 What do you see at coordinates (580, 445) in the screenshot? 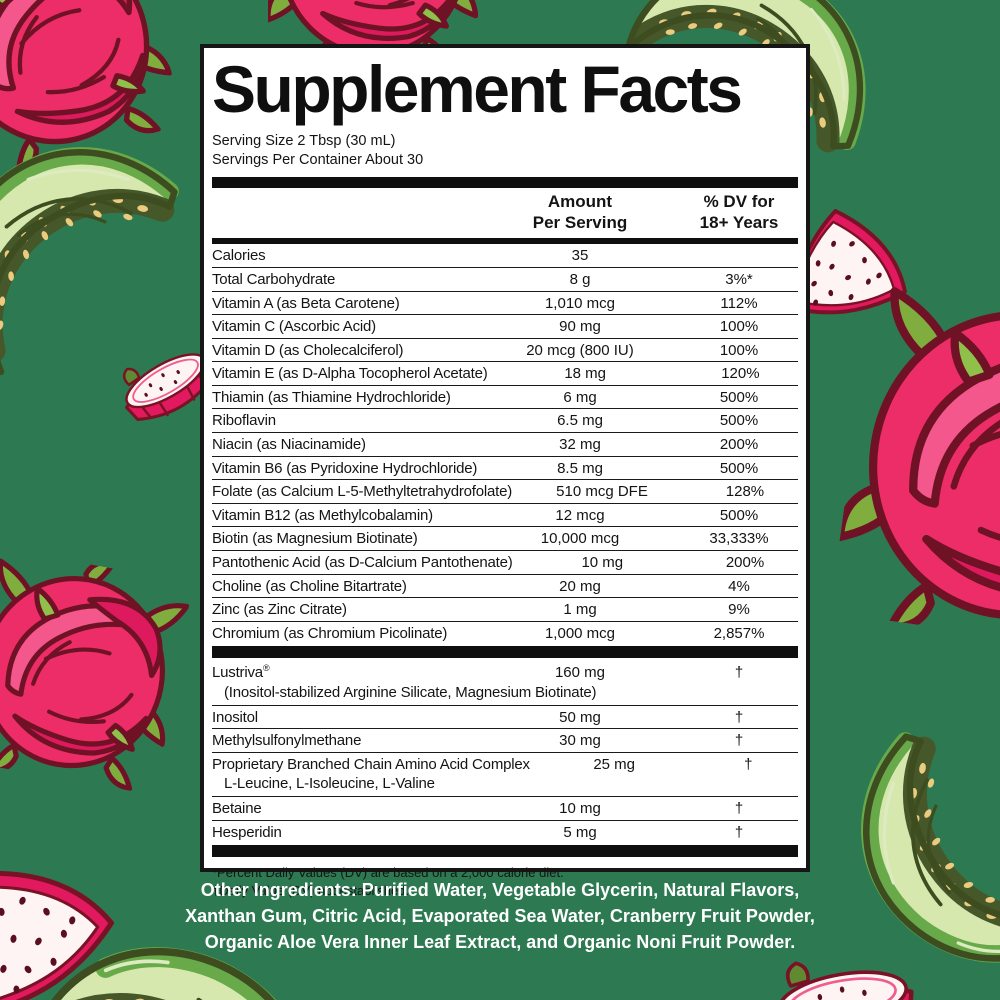
I see `nutrient-amount: 32 mg` at bounding box center [580, 445].